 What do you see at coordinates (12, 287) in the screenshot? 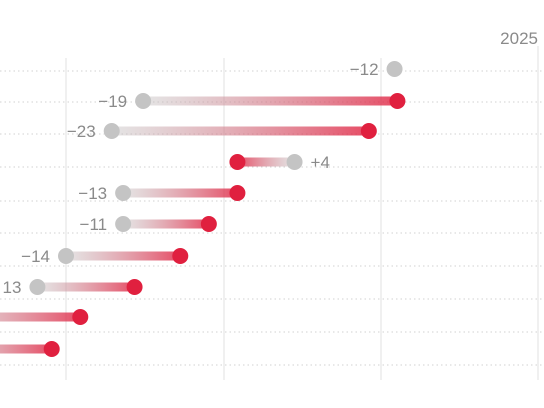
I see `change-label: 13` at bounding box center [12, 287].